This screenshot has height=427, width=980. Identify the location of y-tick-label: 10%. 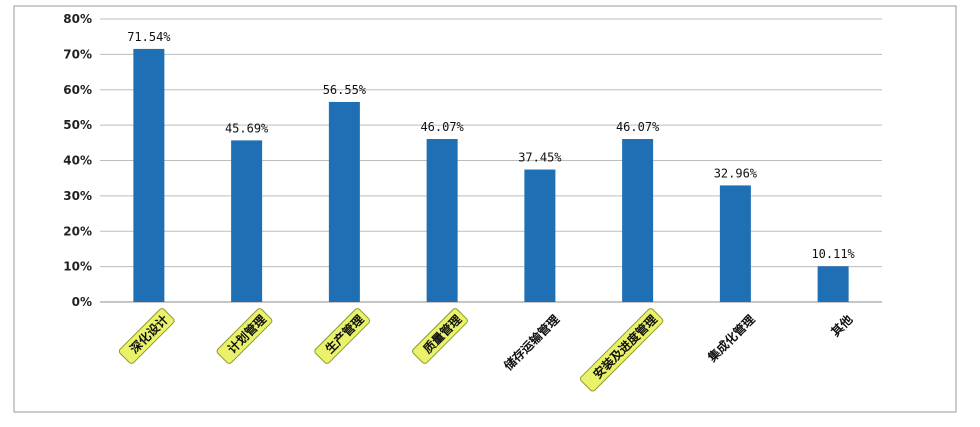
(77, 267).